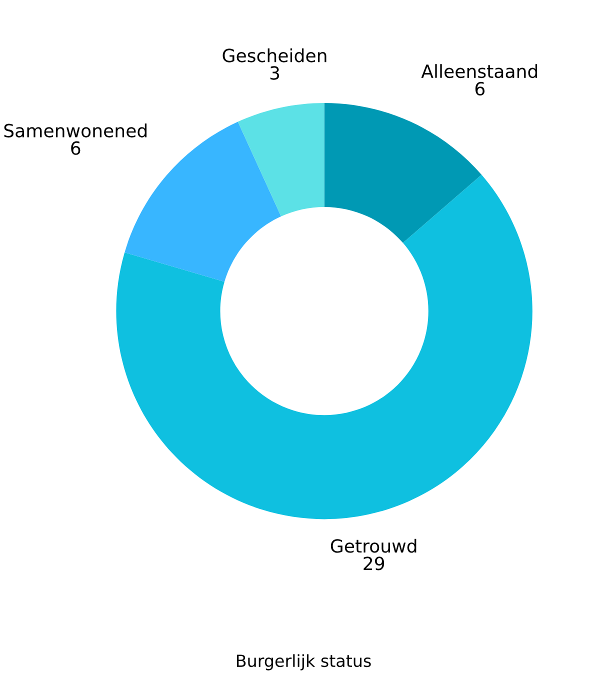 The image size is (607, 684). I want to click on slice-label: Gescheiden, so click(274, 55).